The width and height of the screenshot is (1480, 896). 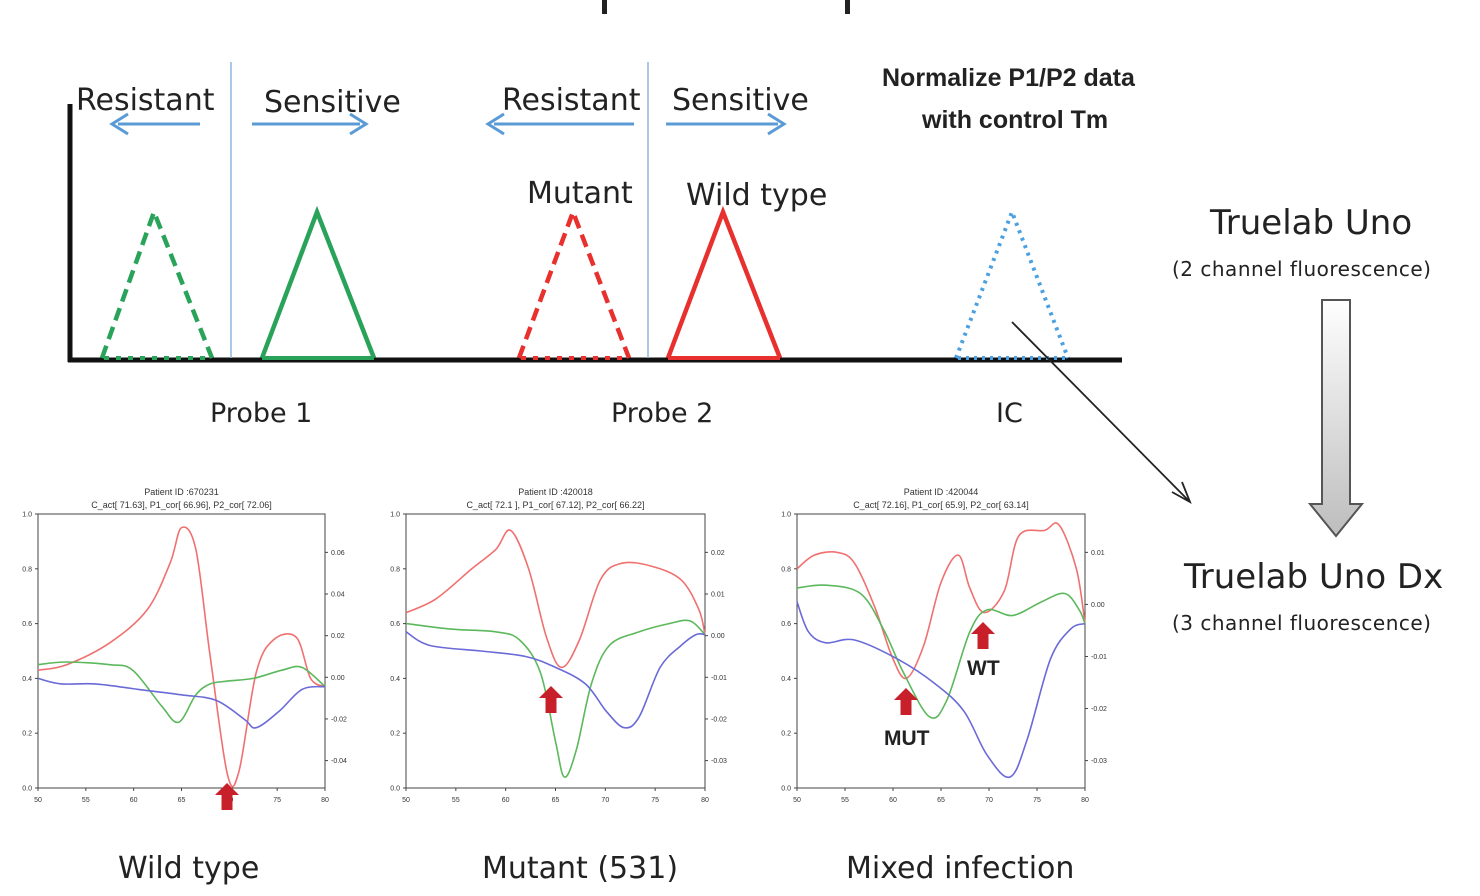 What do you see at coordinates (1009, 413) in the screenshot?
I see `ic-axis-label: IC` at bounding box center [1009, 413].